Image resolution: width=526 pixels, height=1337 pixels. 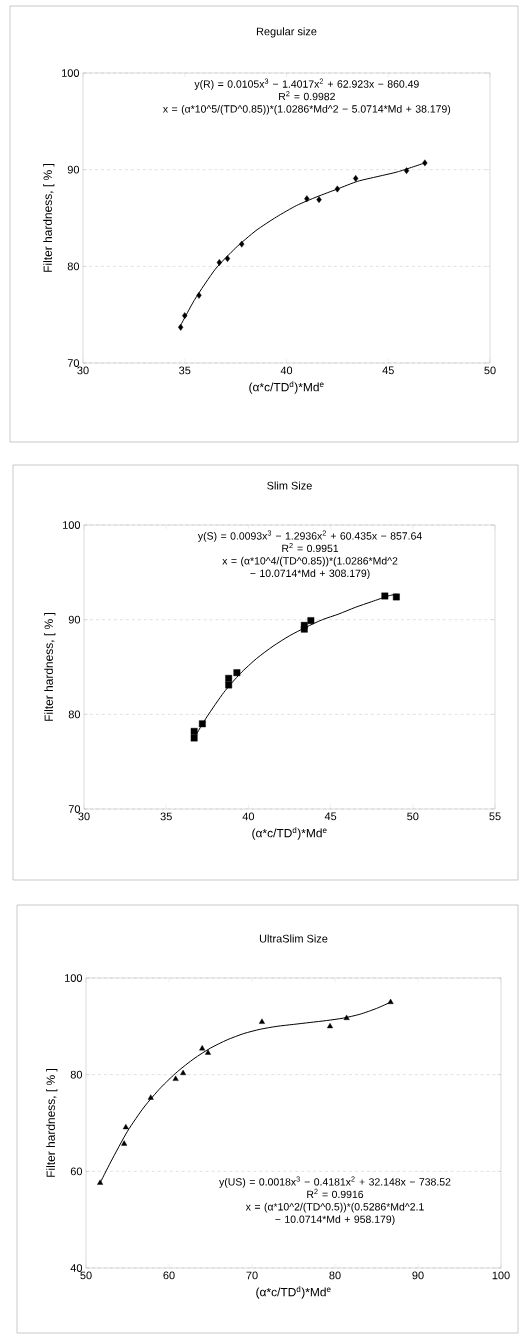 I want to click on annotation: x = (α*10^4/(TD^0.85))*(1.0286*Md^2 − 10.0714*Md + 308.179), so click(x=310, y=568).